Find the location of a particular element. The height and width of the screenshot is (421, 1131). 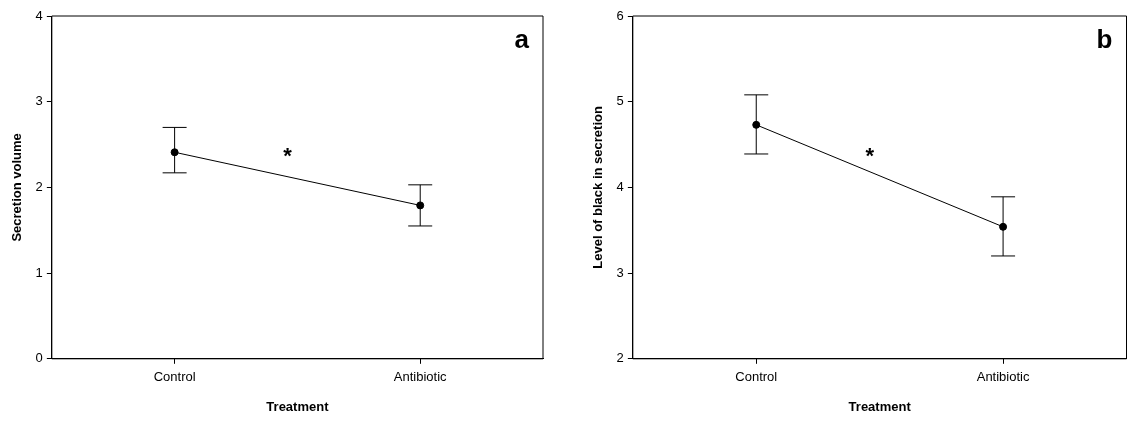

chart-title: b is located at coordinates (1104, 39).